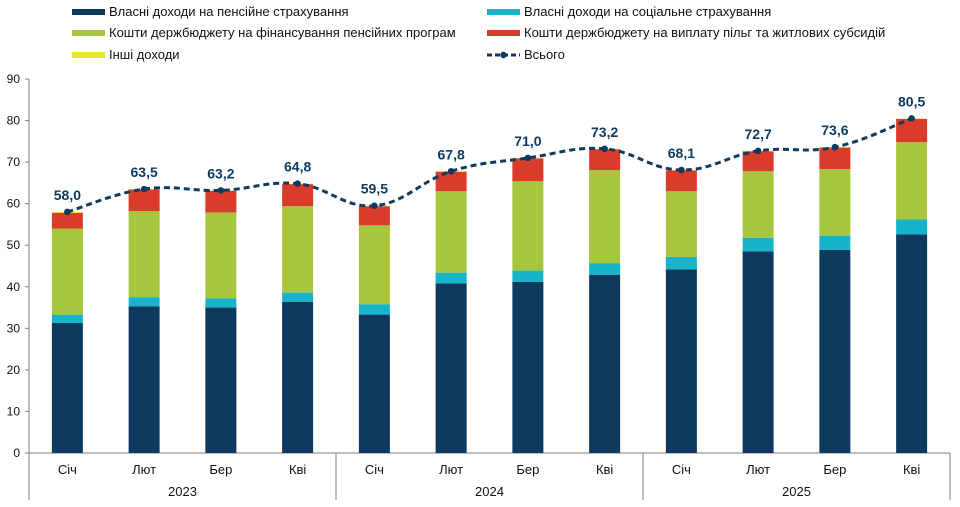 Image resolution: width=960 pixels, height=507 pixels. I want to click on x-tick-label-4: Січ, so click(374, 469).